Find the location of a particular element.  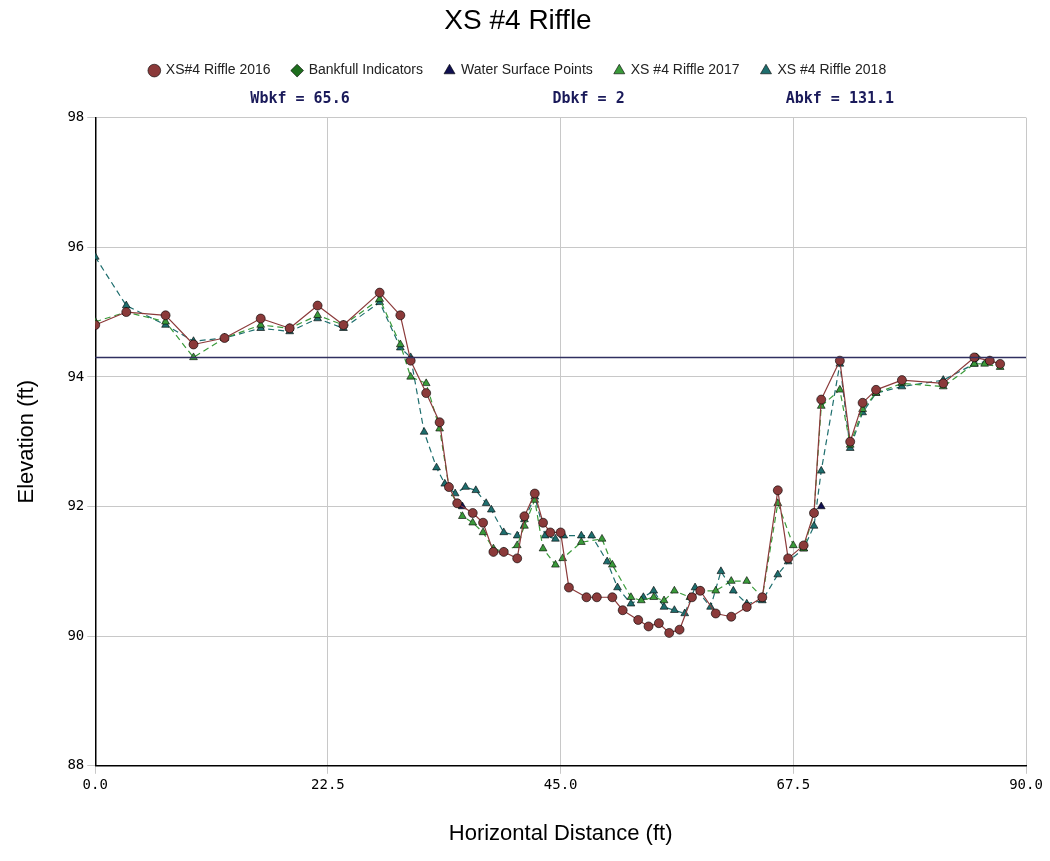

x-axis-title: Horizontal Distance (ft) is located at coordinates (560, 832).